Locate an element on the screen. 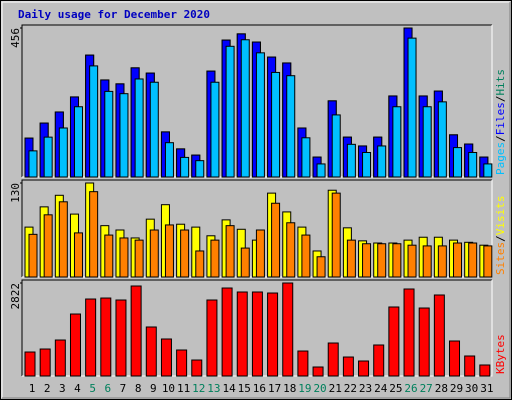  legend-entry: Pages is located at coordinates (500, 158).